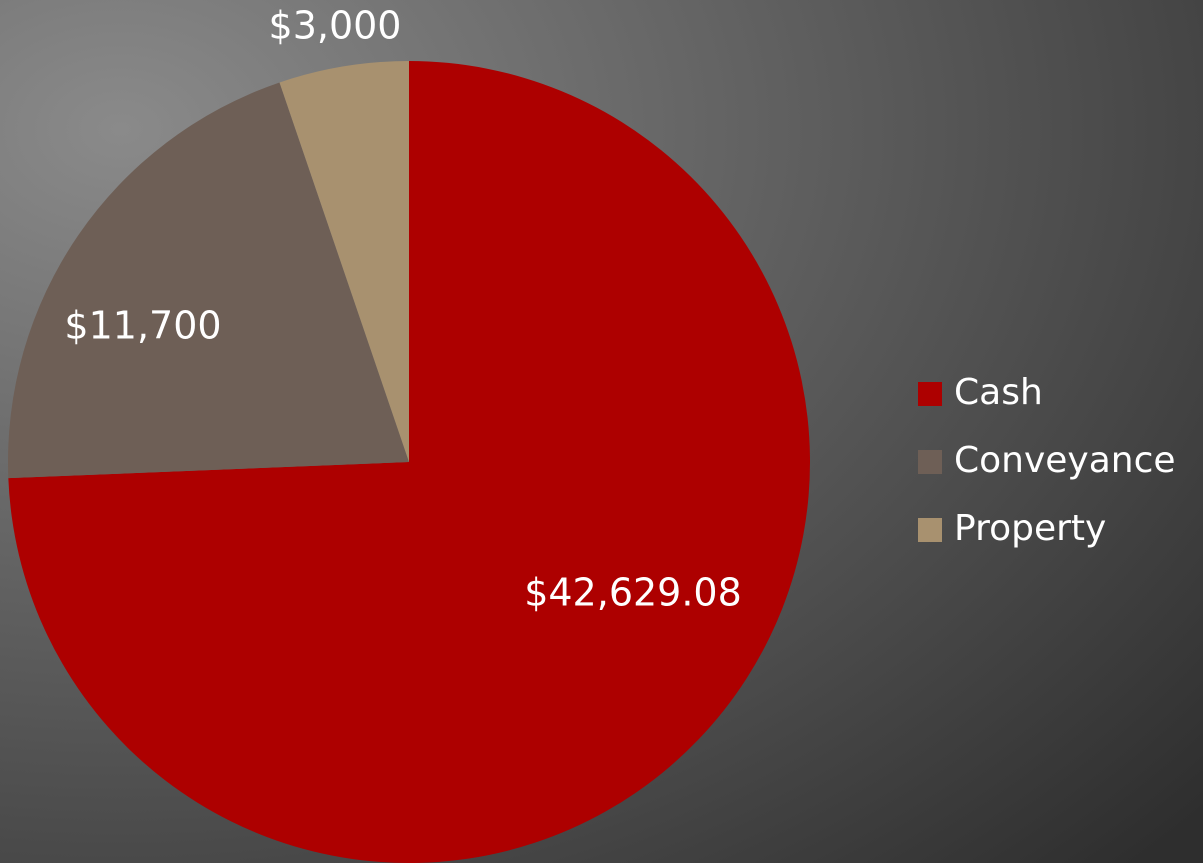 The height and width of the screenshot is (863, 1203). Describe the element at coordinates (1030, 528) in the screenshot. I see `legend-label: Property` at that location.